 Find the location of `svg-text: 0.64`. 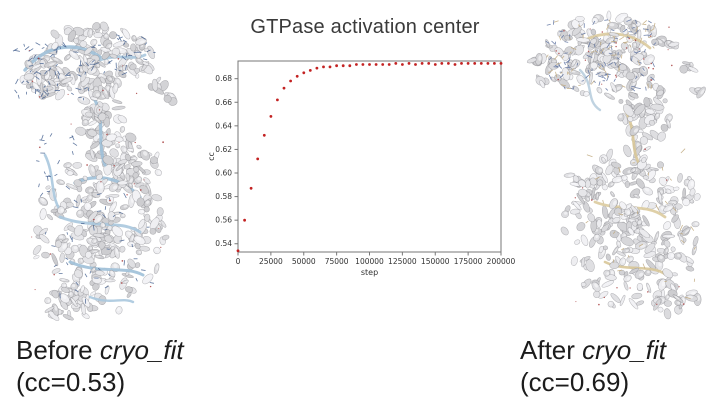

svg-text: 0.64 is located at coordinates (223, 125).